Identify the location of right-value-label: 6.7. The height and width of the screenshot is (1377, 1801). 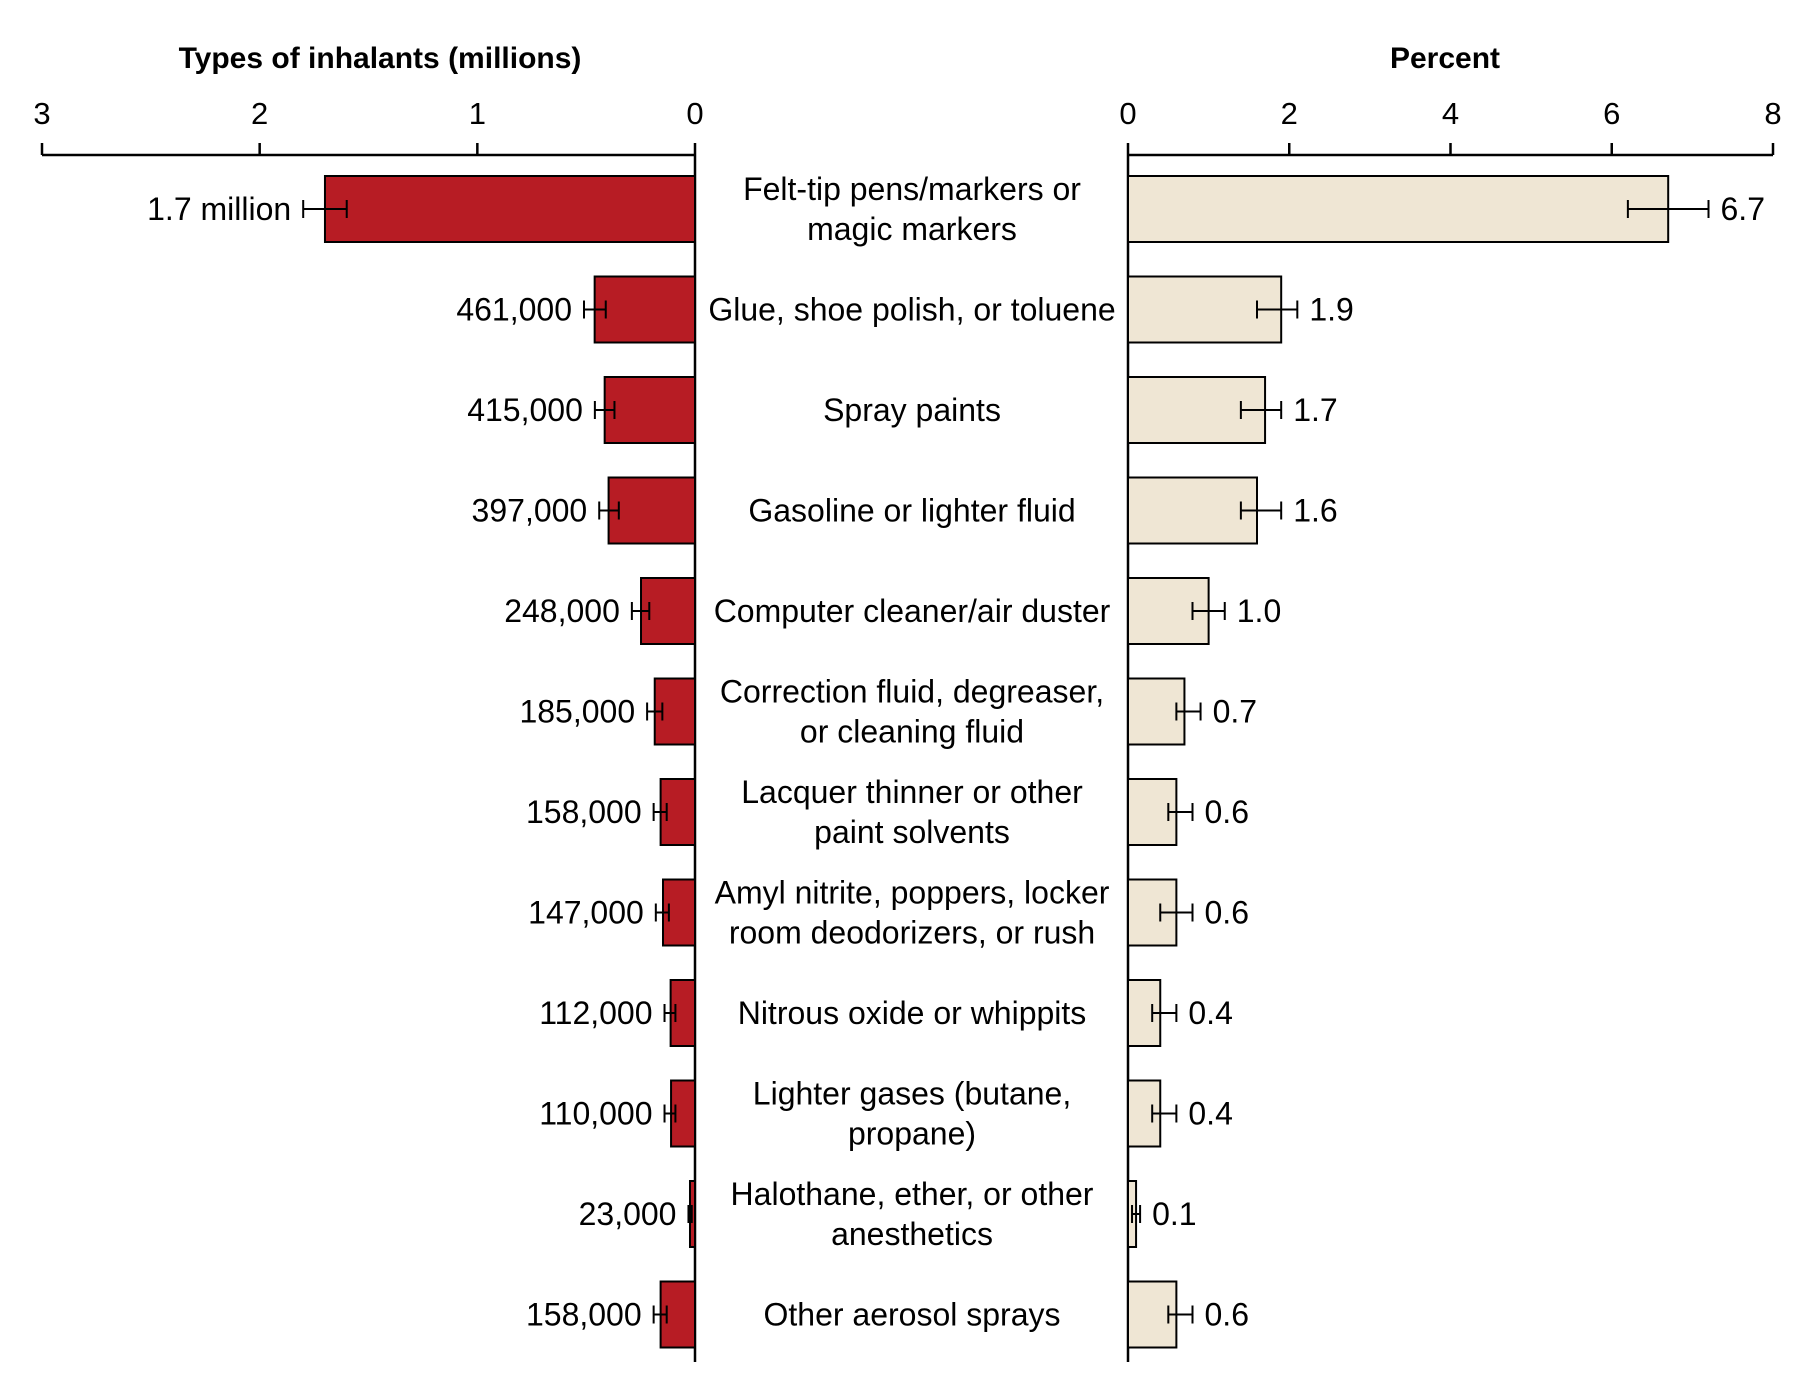
(1743, 209).